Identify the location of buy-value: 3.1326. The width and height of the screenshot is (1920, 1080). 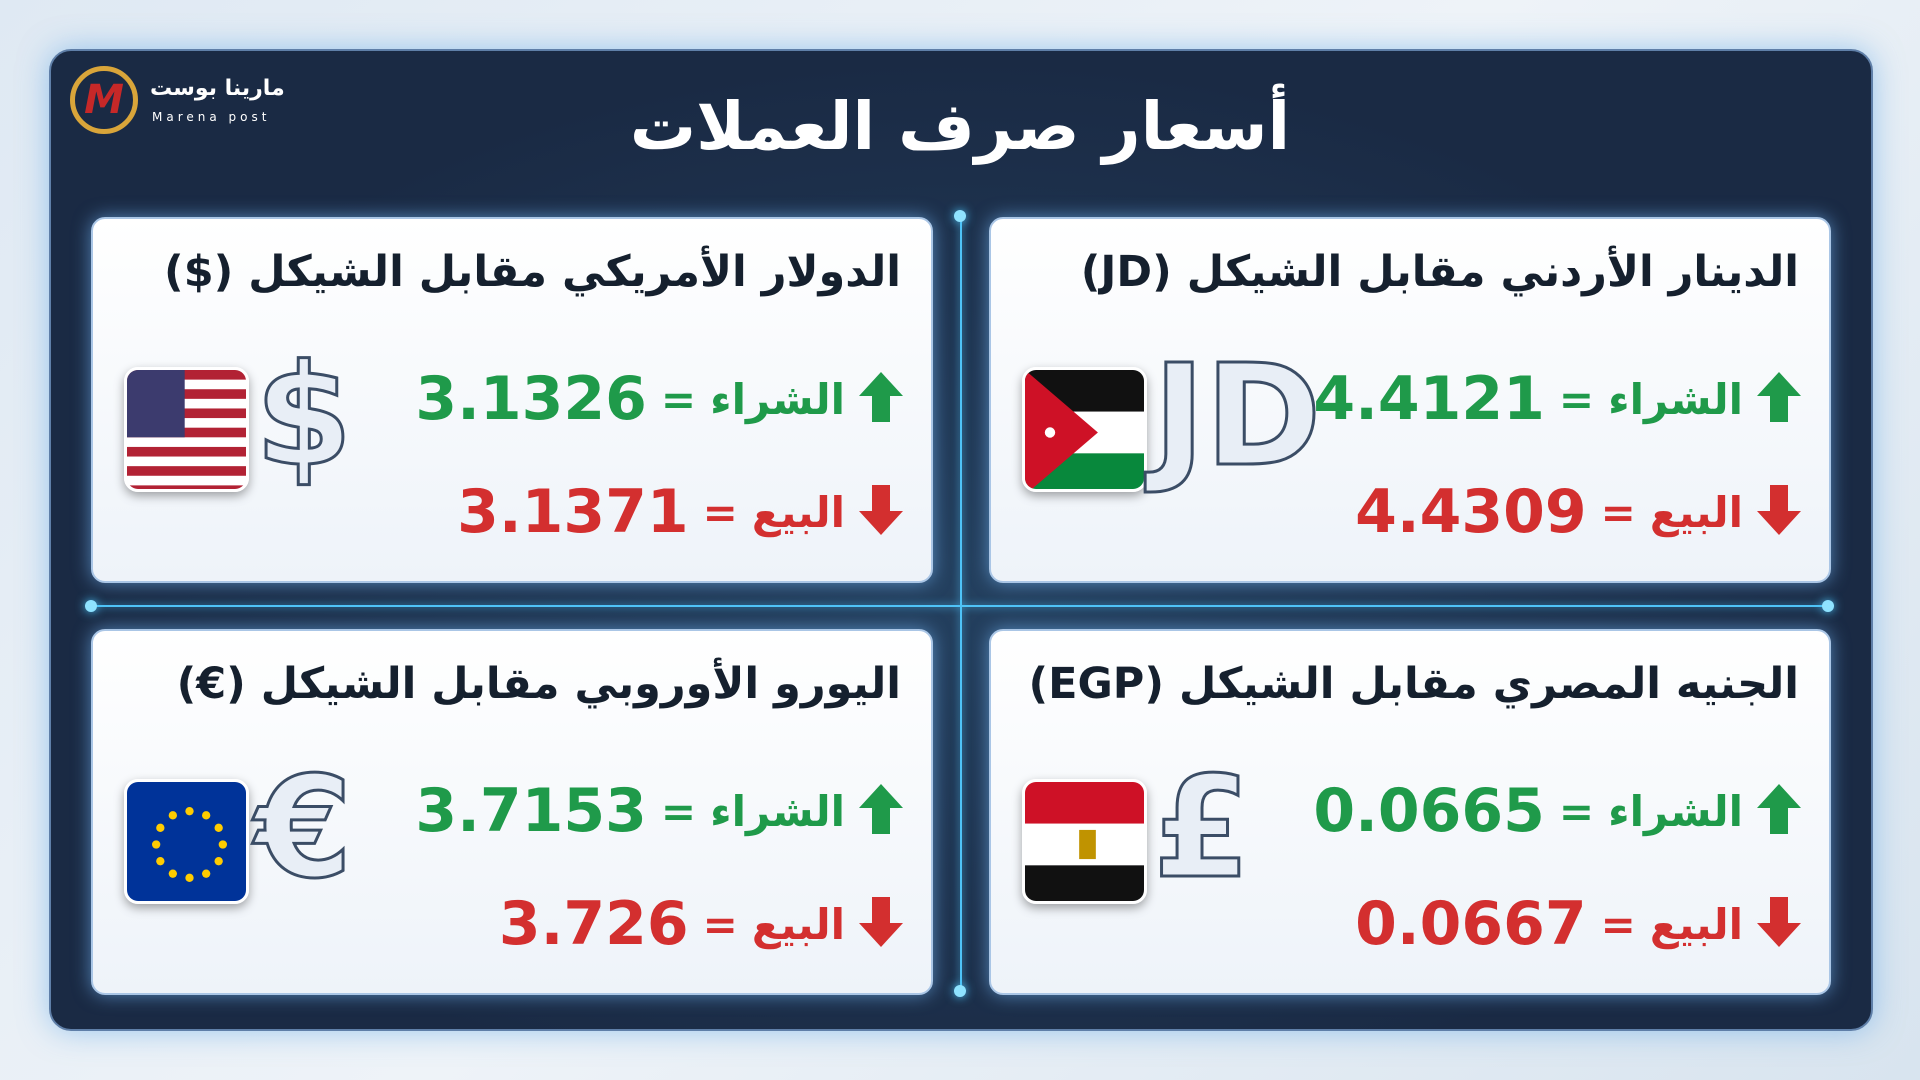
(531, 399).